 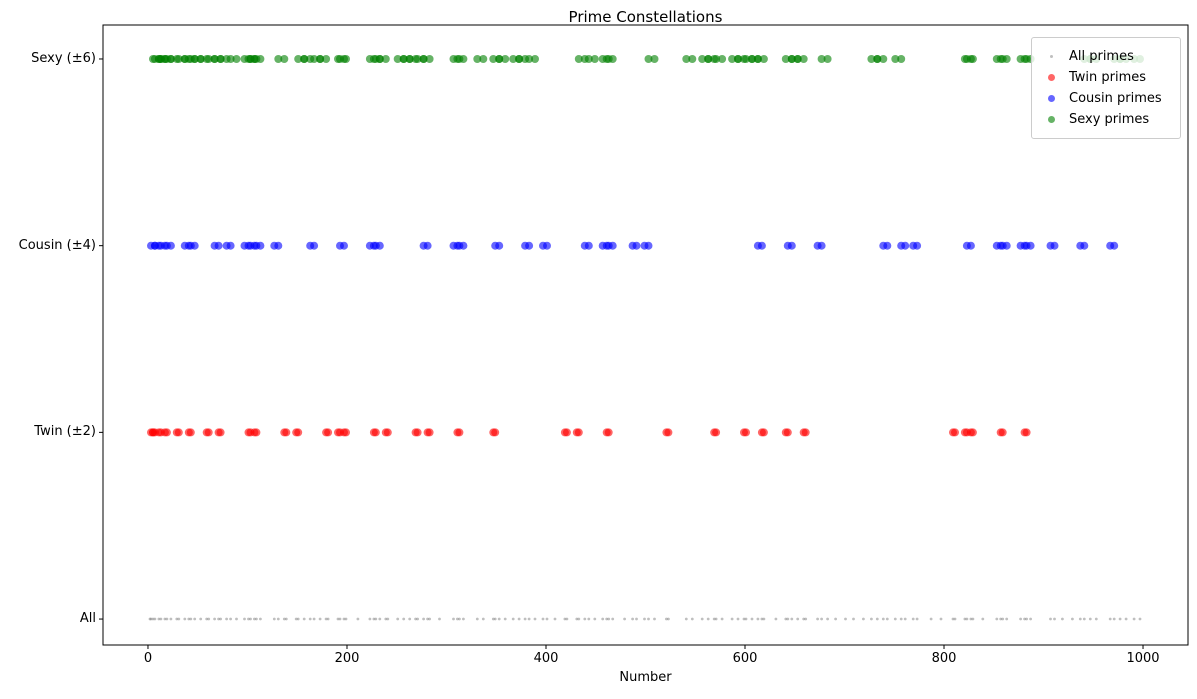 What do you see at coordinates (1105, 98) in the screenshot?
I see `legend-entry: Cousin primes` at bounding box center [1105, 98].